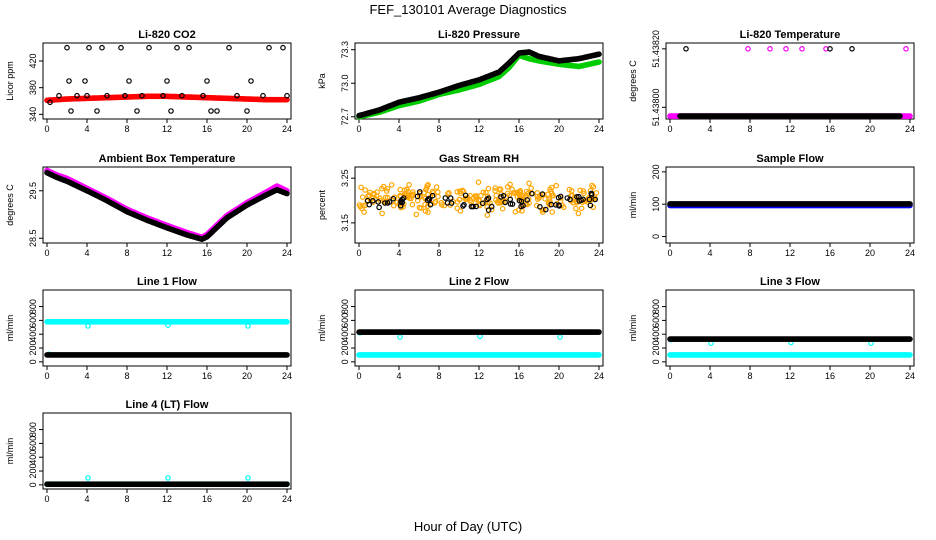  I want to click on y-tick-label: 3.25, so click(345, 178).